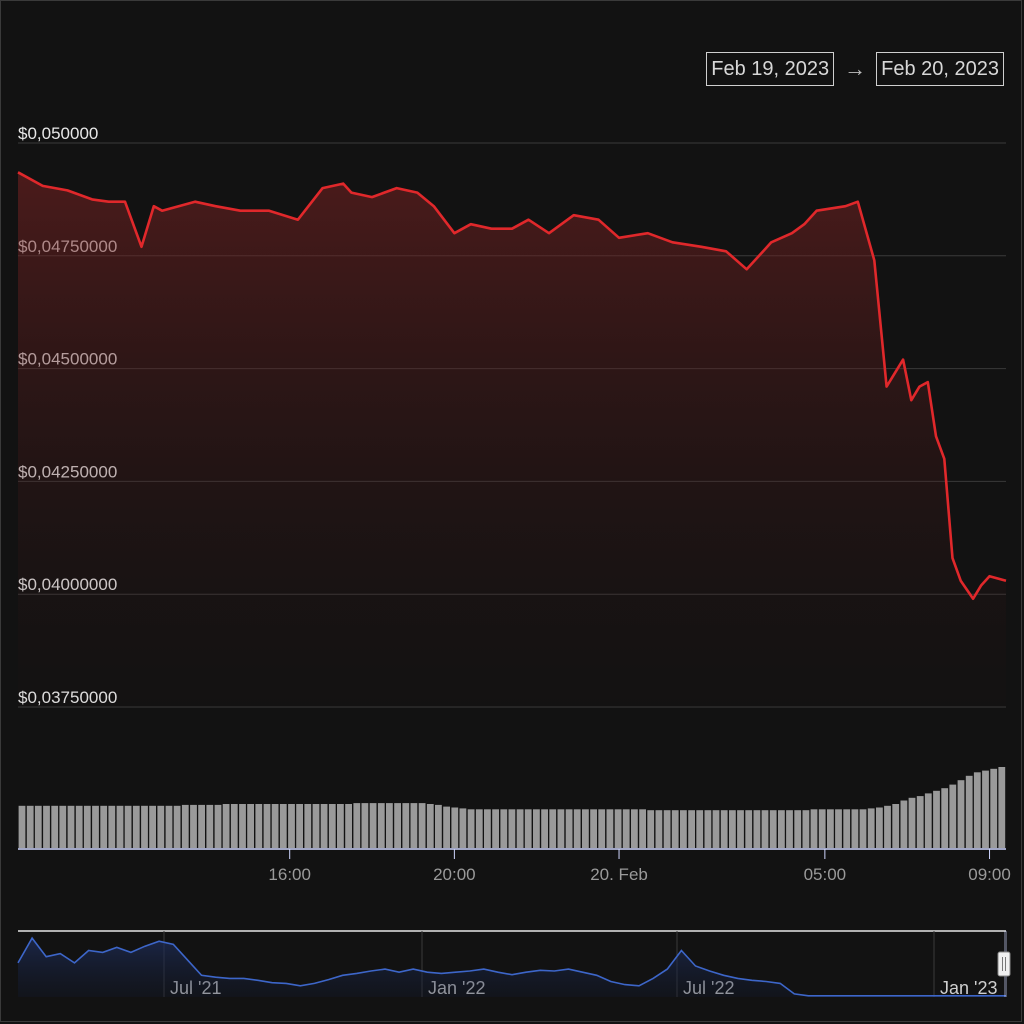 This screenshot has width=1024, height=1024. I want to click on range-to-input: Feb 20, 2023, so click(940, 69).